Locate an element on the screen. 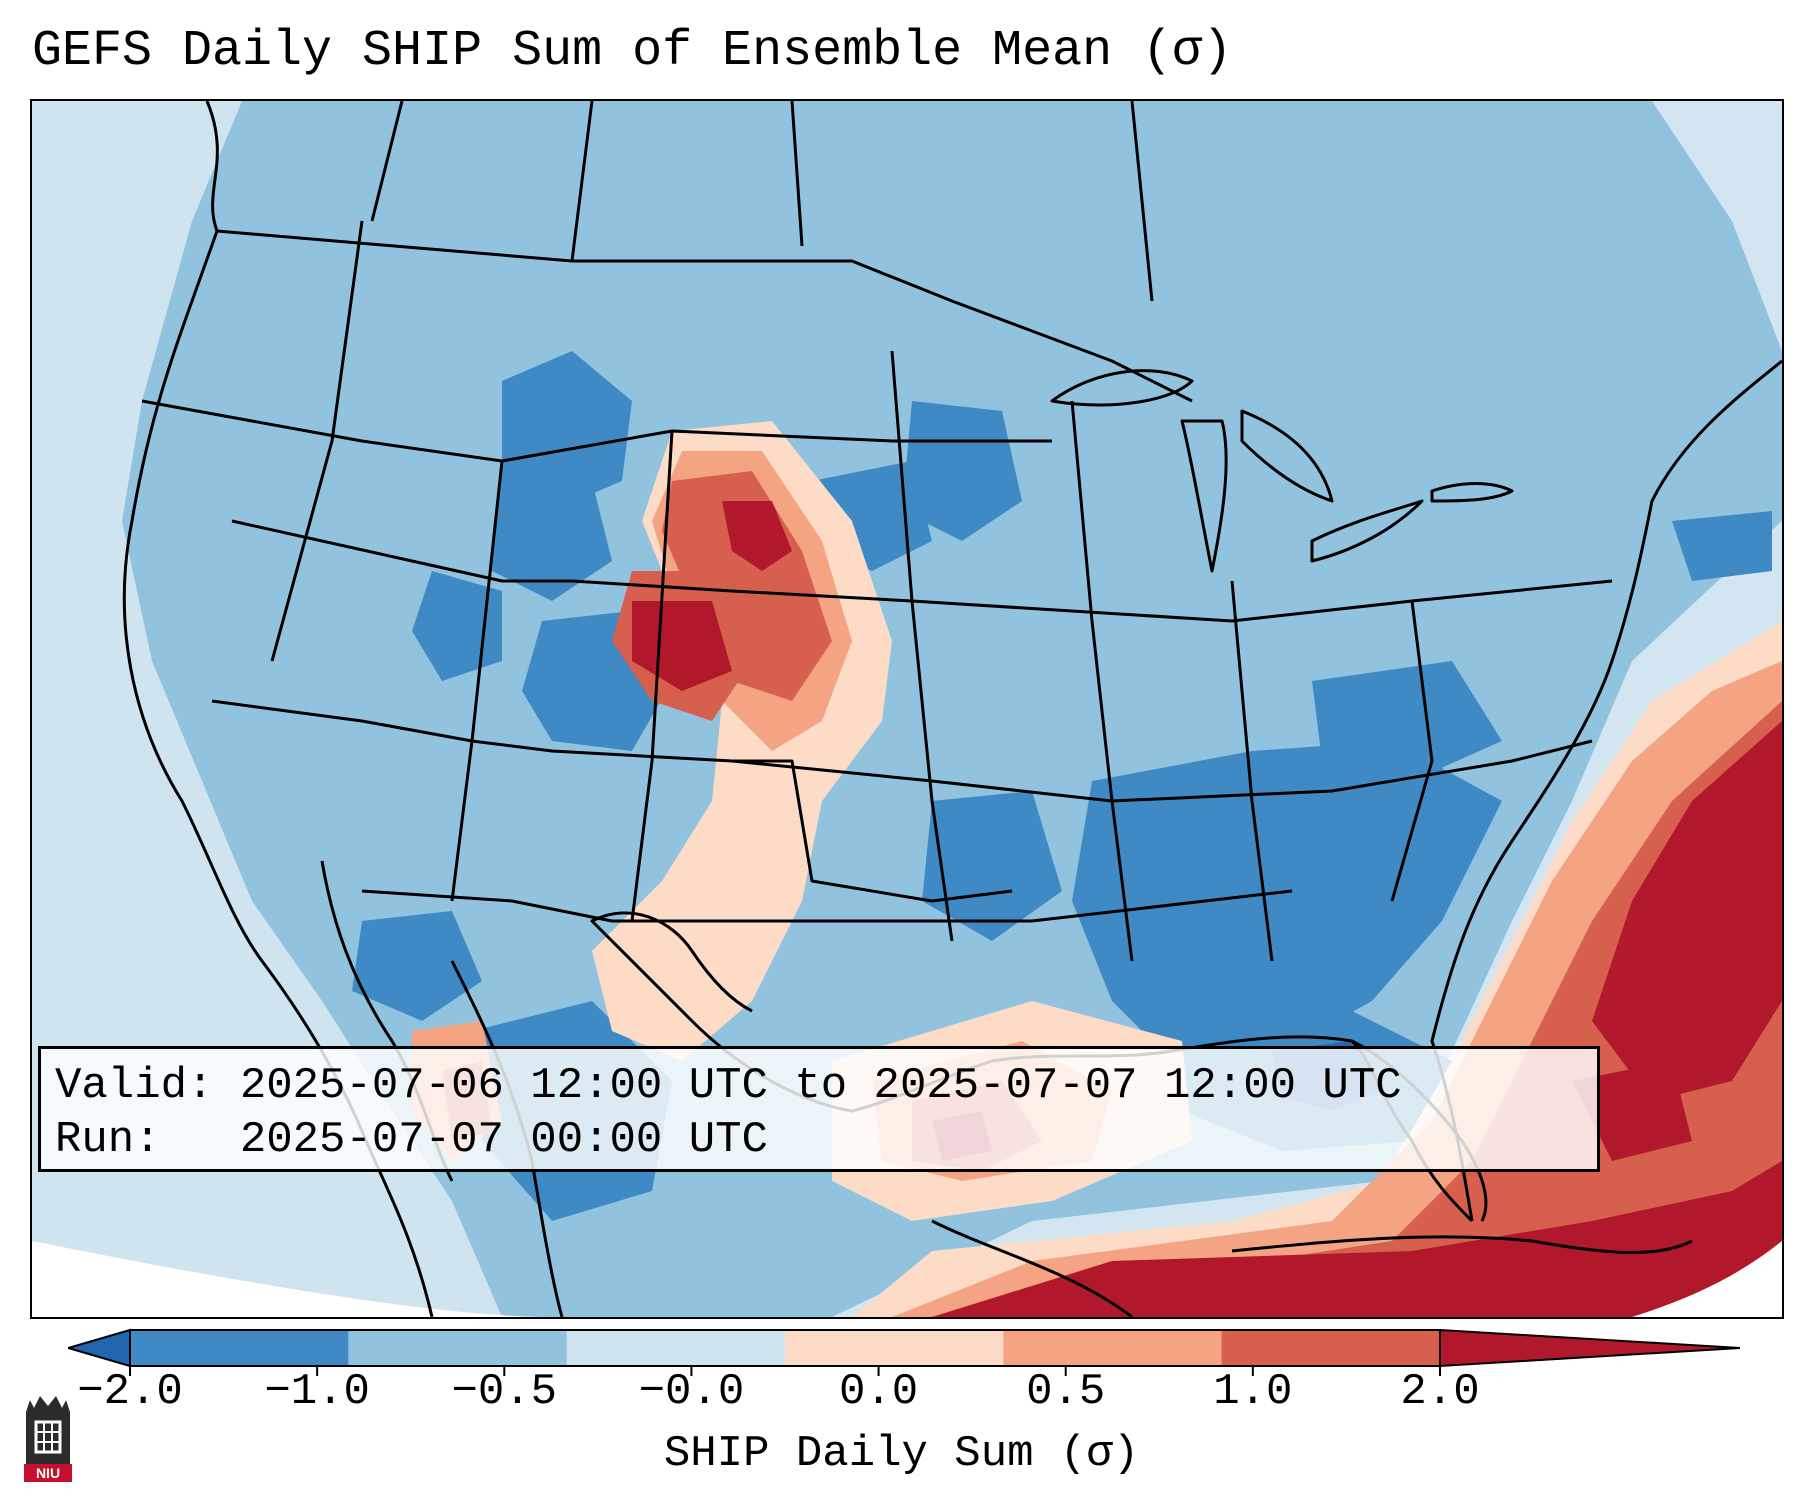 This screenshot has width=1803, height=1506. logo-window-grid is located at coordinates (48, 1437).